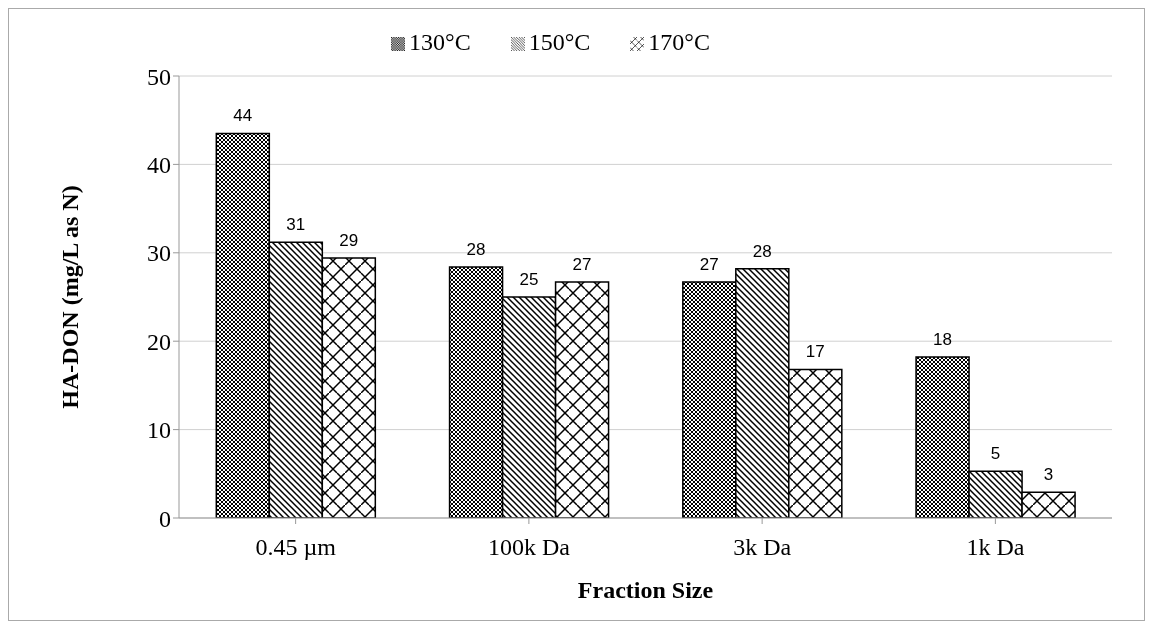 The width and height of the screenshot is (1151, 627). I want to click on y-tick-label: 0, so click(165, 518).